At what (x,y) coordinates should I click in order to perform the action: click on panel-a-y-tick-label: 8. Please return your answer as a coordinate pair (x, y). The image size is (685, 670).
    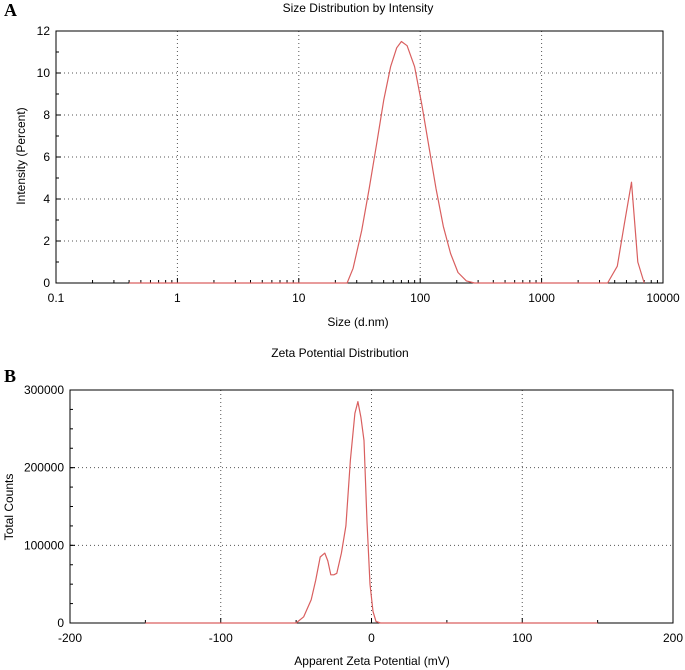
    Looking at the image, I should click on (46, 115).